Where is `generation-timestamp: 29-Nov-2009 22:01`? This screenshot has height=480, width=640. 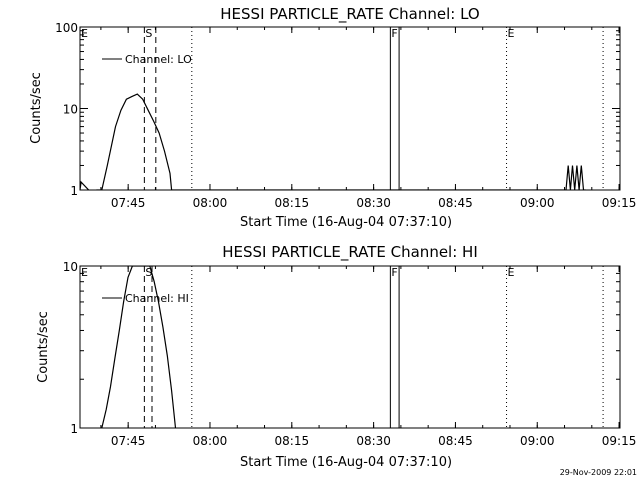 generation-timestamp: 29-Nov-2009 22:01 is located at coordinates (598, 472).